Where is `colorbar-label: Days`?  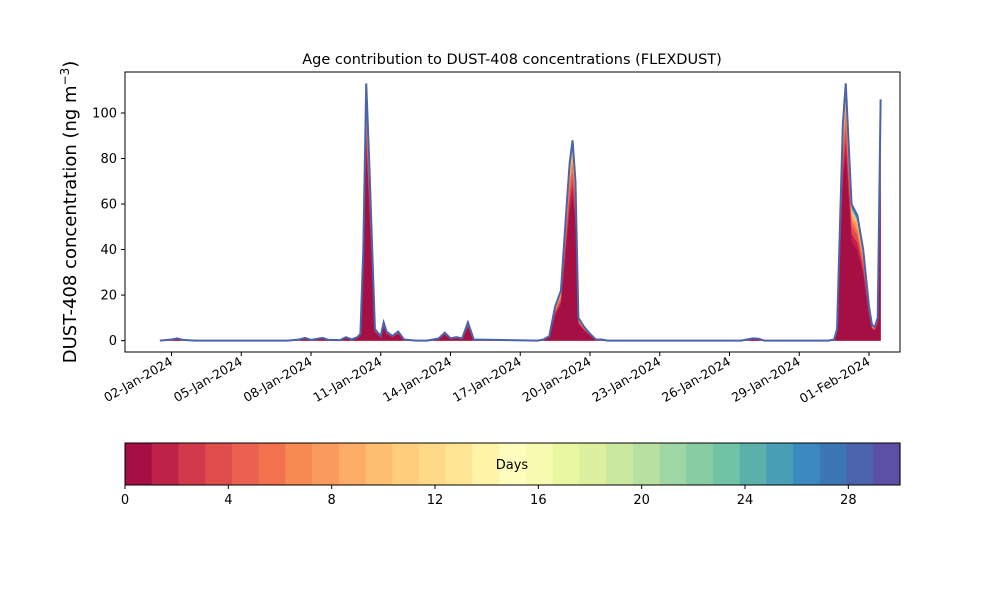
colorbar-label: Days is located at coordinates (512, 465).